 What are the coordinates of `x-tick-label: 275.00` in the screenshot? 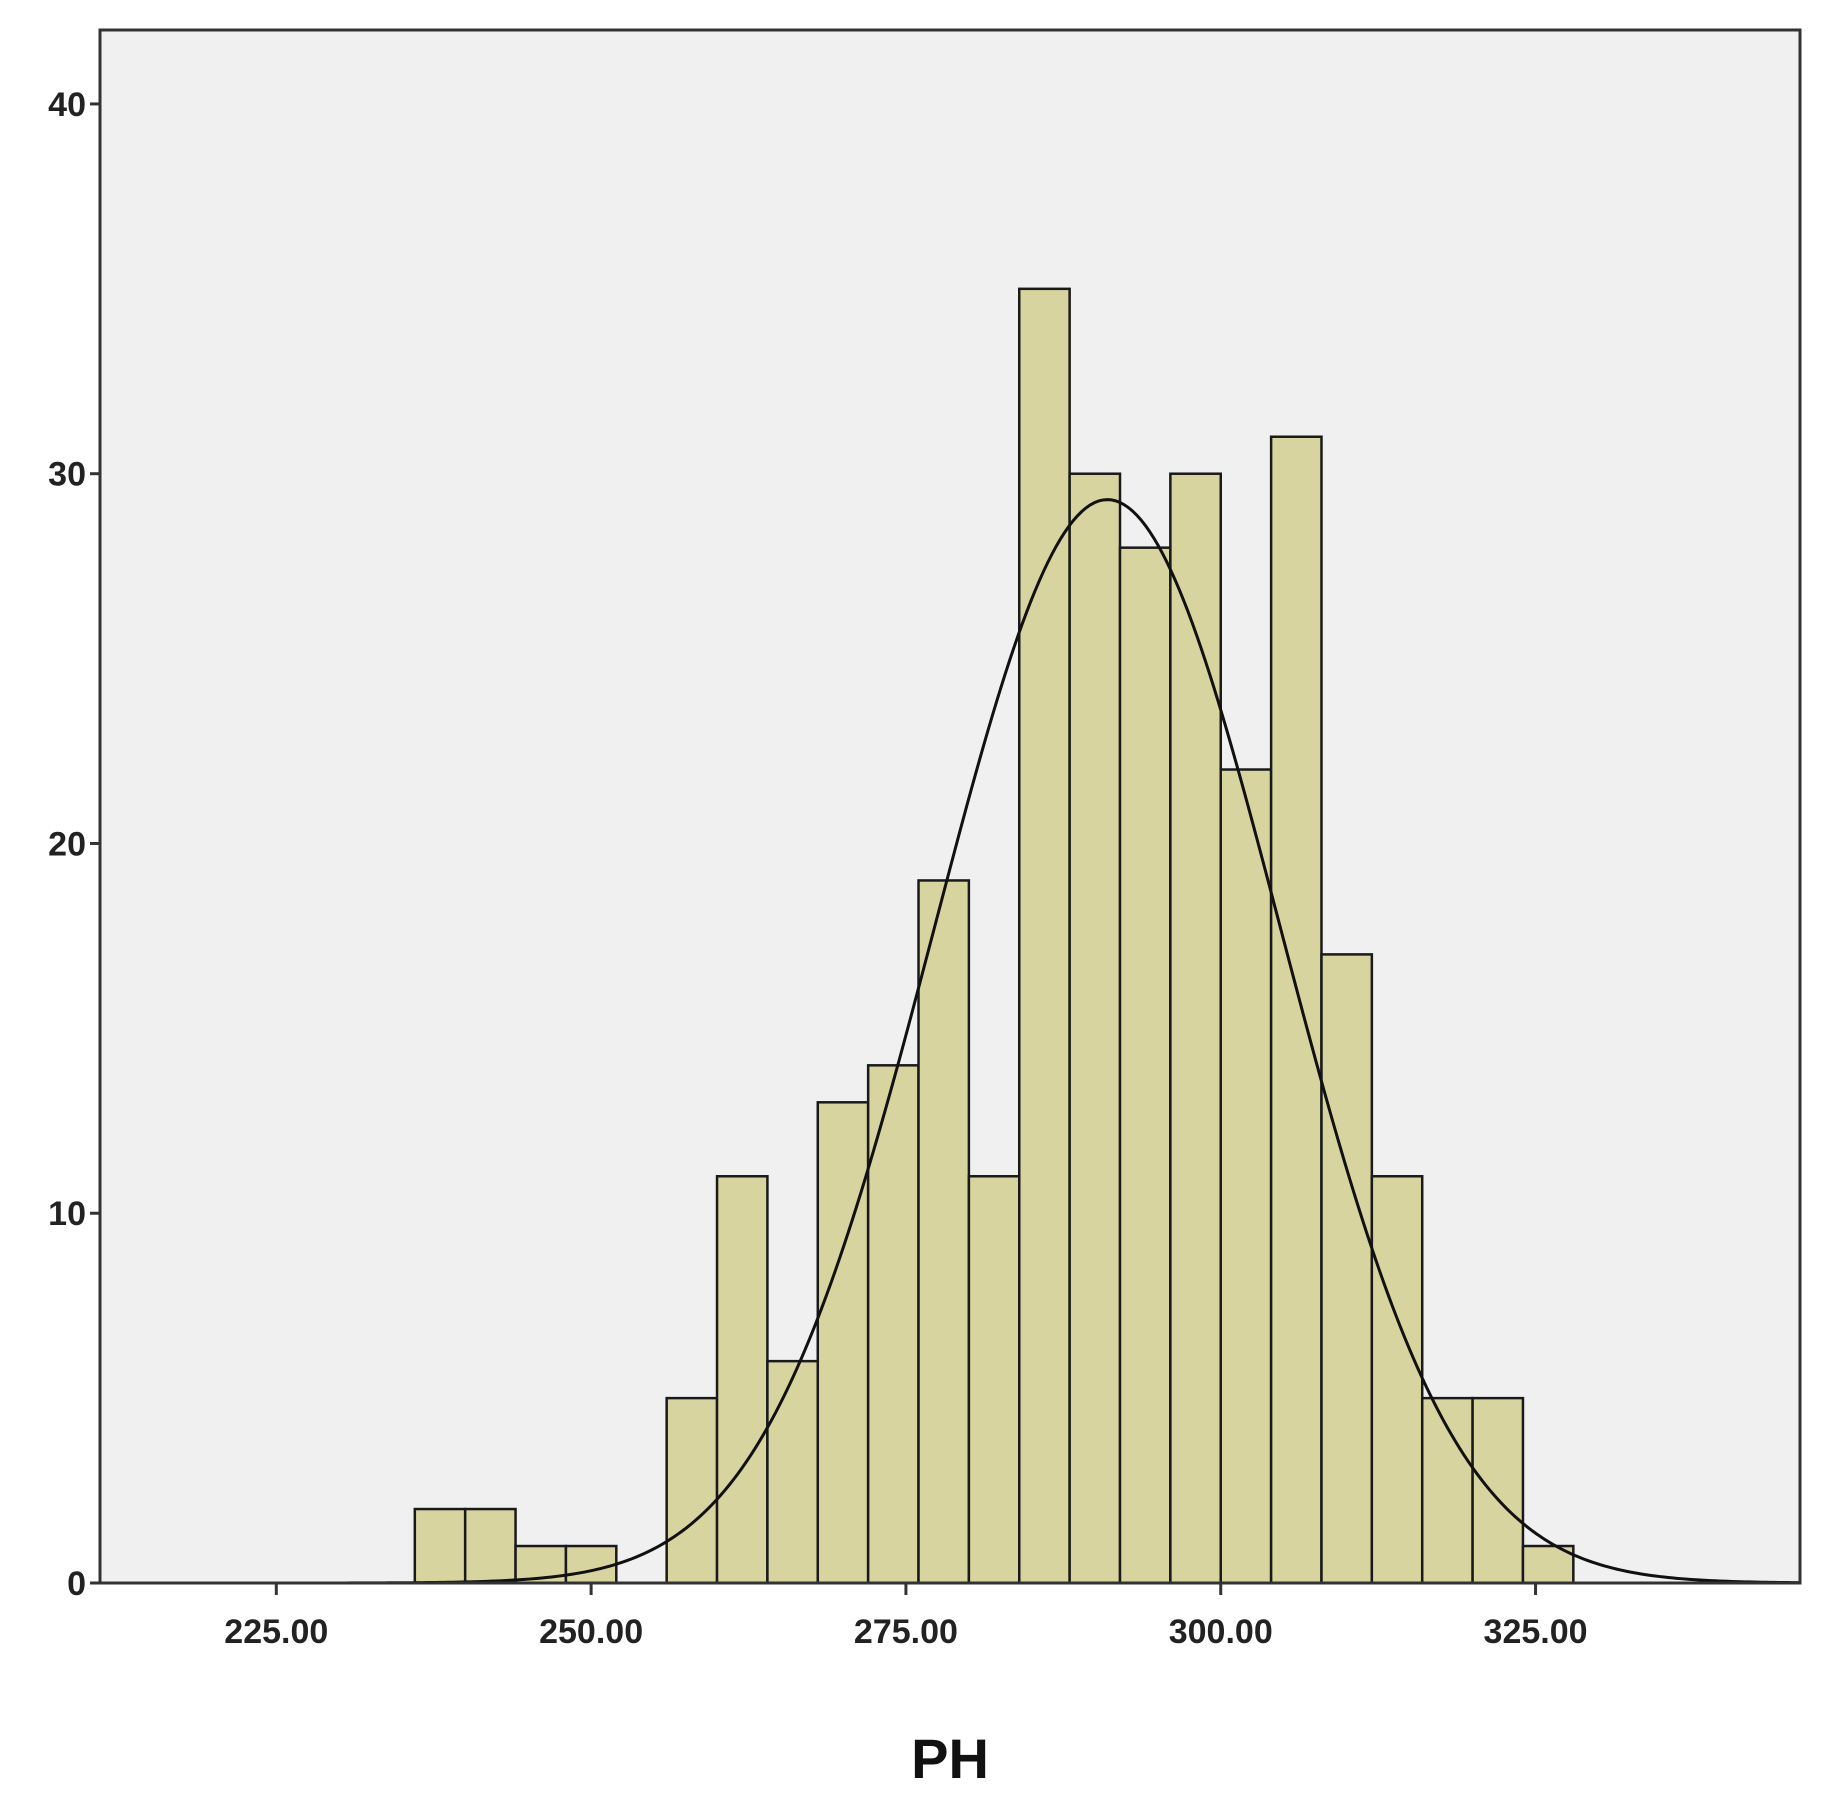 It's located at (906, 1632).